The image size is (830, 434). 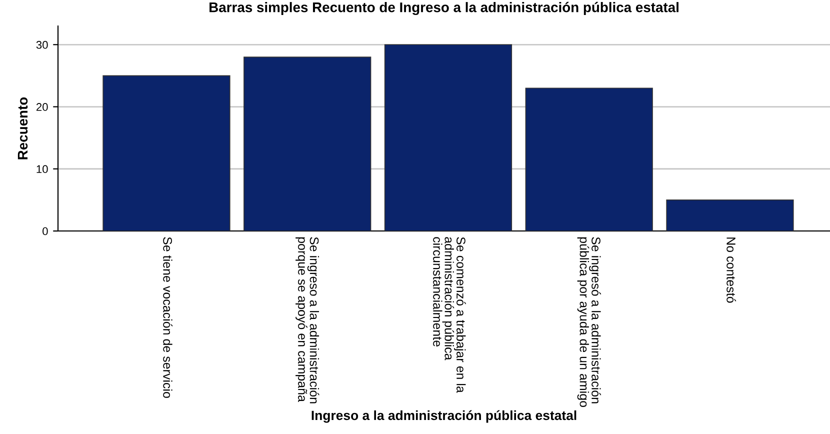 I want to click on y-tick-label: 10, so click(x=42, y=169).